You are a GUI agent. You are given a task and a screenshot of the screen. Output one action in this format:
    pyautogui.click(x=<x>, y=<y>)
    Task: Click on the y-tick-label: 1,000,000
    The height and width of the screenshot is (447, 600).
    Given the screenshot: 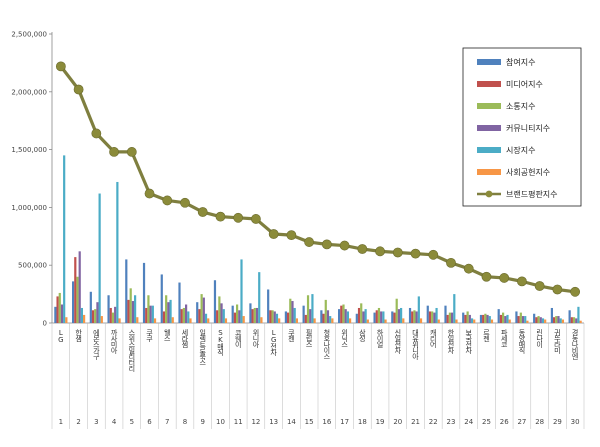 What is the action you would take?
    pyautogui.click(x=29, y=208)
    